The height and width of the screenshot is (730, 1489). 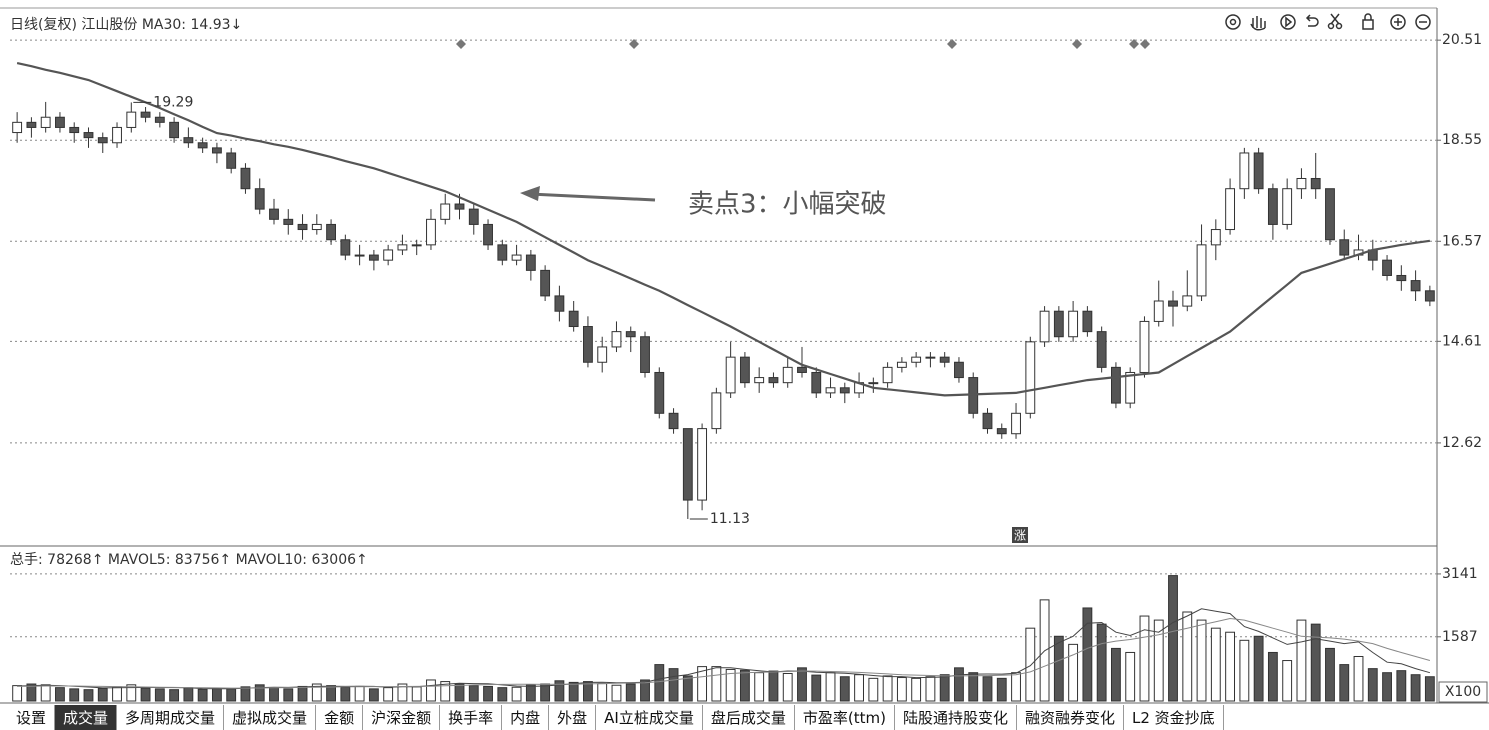 I want to click on tab: AI立桩成交量, so click(x=649, y=717).